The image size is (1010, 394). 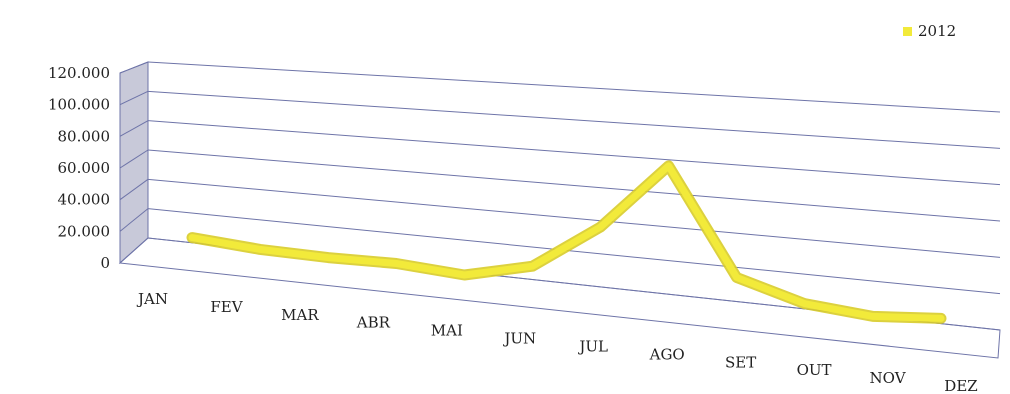 I want to click on x-tick-label: ABR, so click(x=373, y=323).